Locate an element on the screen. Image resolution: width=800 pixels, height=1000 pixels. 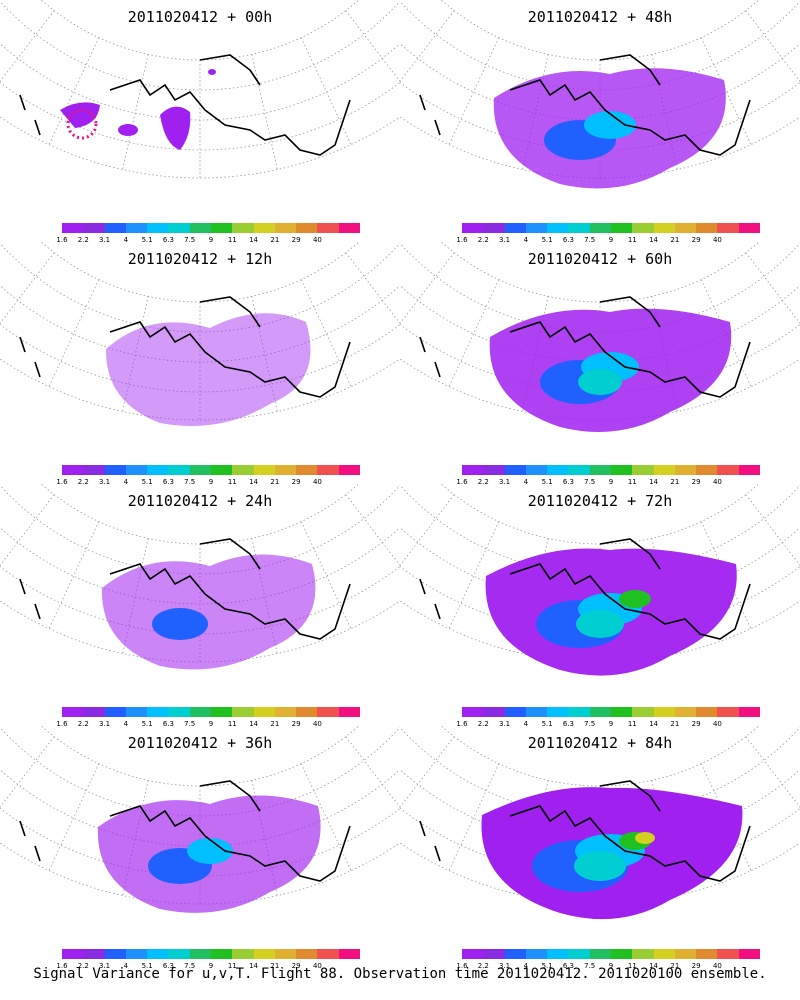
panel-title: 2011020412 + 36h is located at coordinates (200, 743).